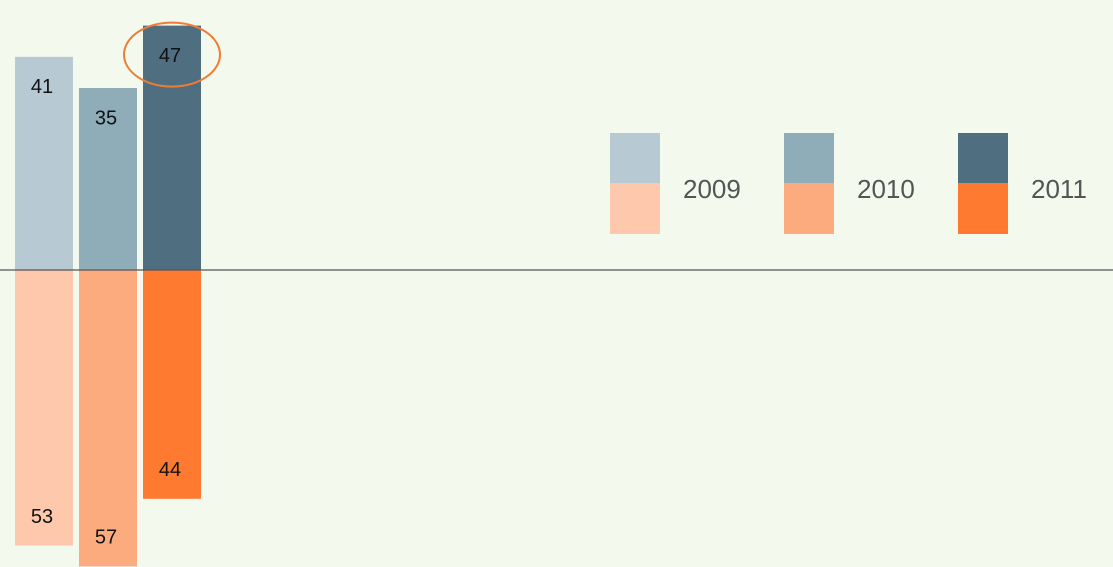  What do you see at coordinates (712, 189) in the screenshot?
I see `legend-label: 2009` at bounding box center [712, 189].